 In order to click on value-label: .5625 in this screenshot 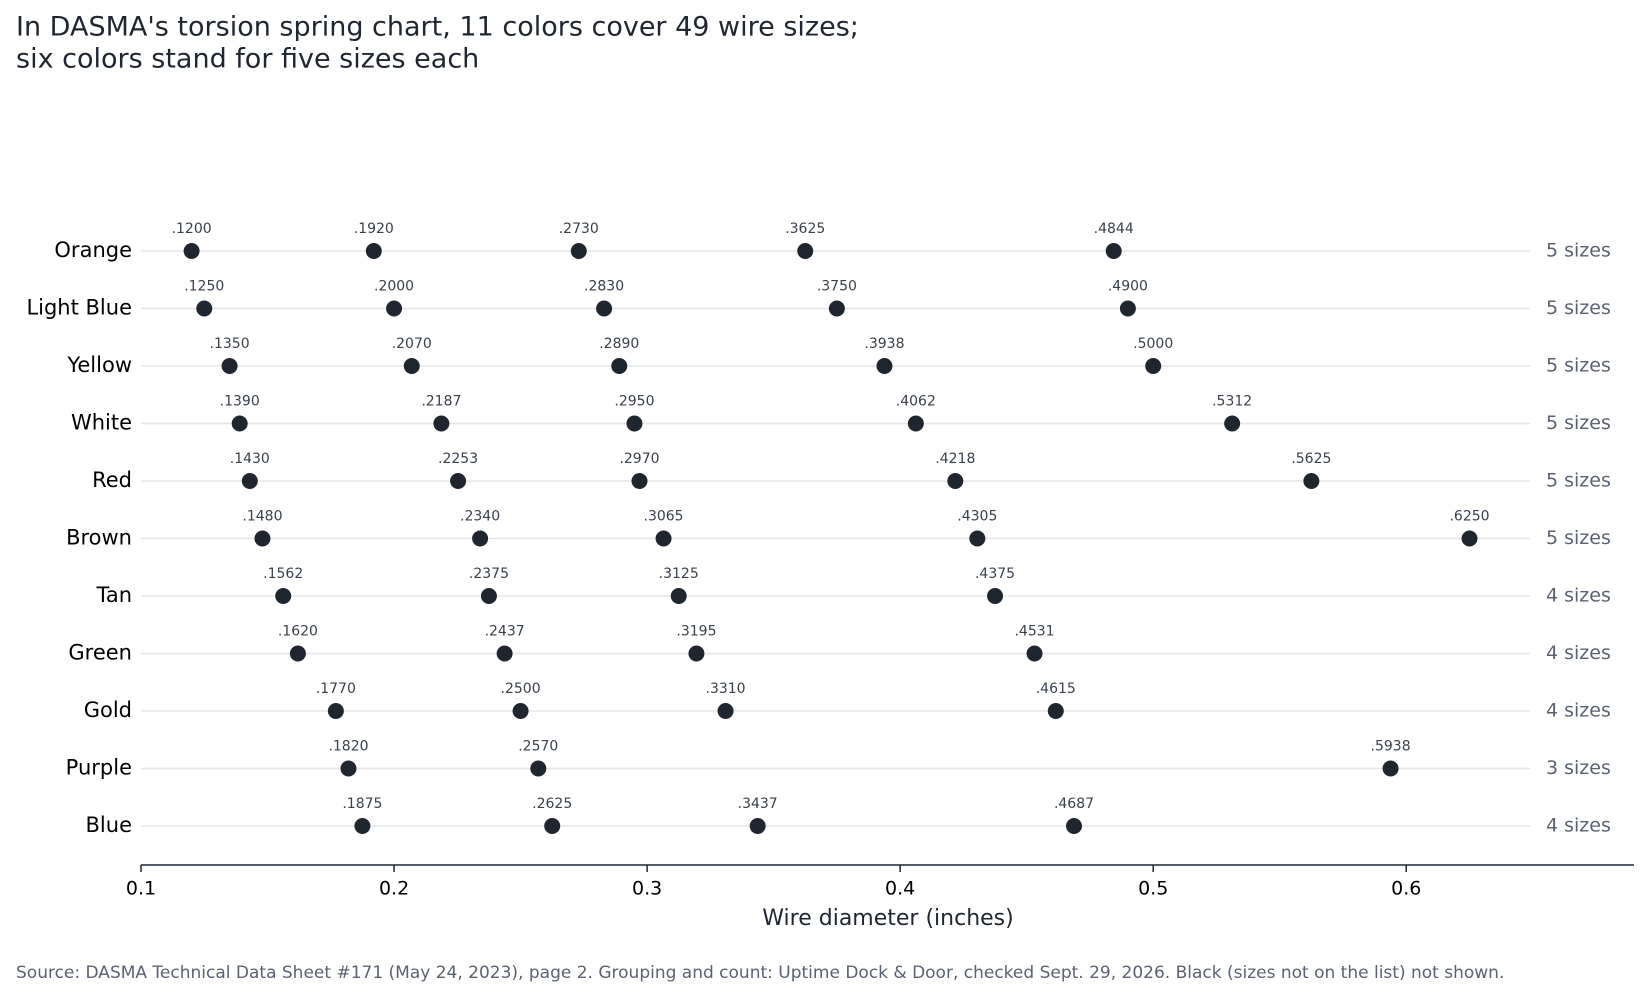, I will do `click(1311, 459)`.